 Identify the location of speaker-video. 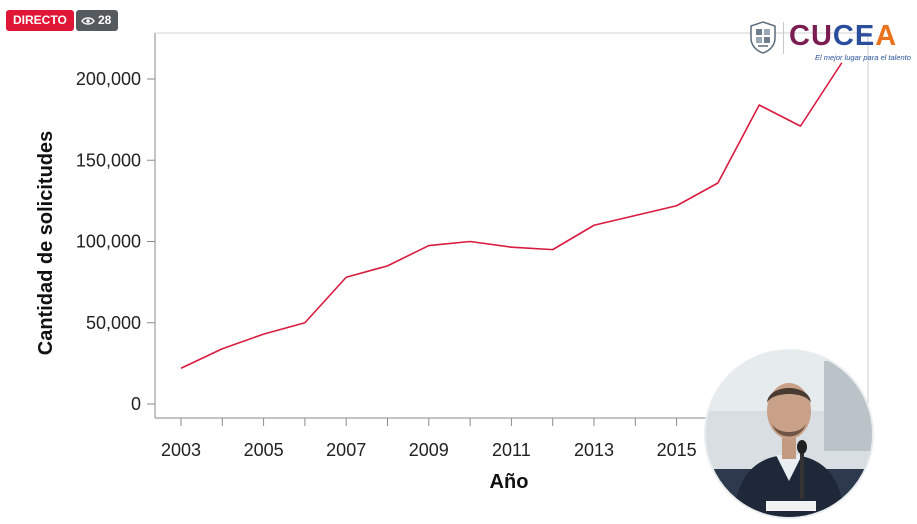
(789, 434).